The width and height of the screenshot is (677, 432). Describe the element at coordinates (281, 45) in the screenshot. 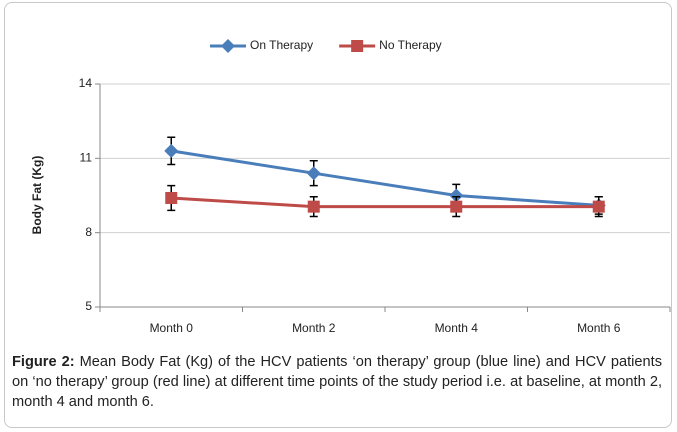

I see `legend-label: On Therapy` at that location.